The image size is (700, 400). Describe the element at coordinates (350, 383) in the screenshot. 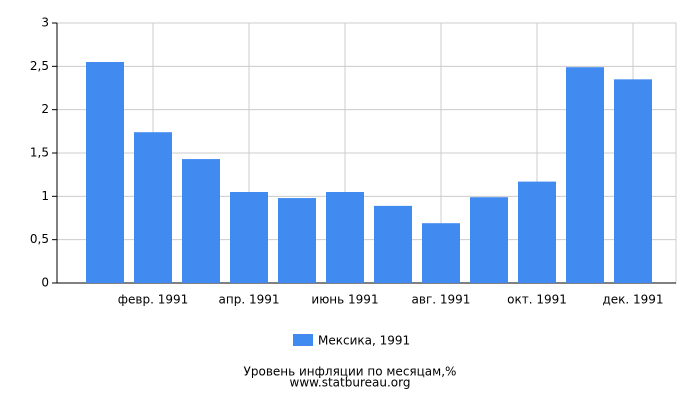

I see `source: www.statbureau.org` at that location.